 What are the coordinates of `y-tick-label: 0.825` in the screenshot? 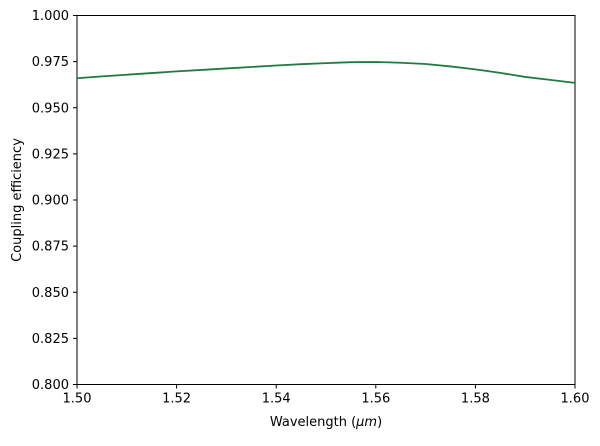 It's located at (50, 339).